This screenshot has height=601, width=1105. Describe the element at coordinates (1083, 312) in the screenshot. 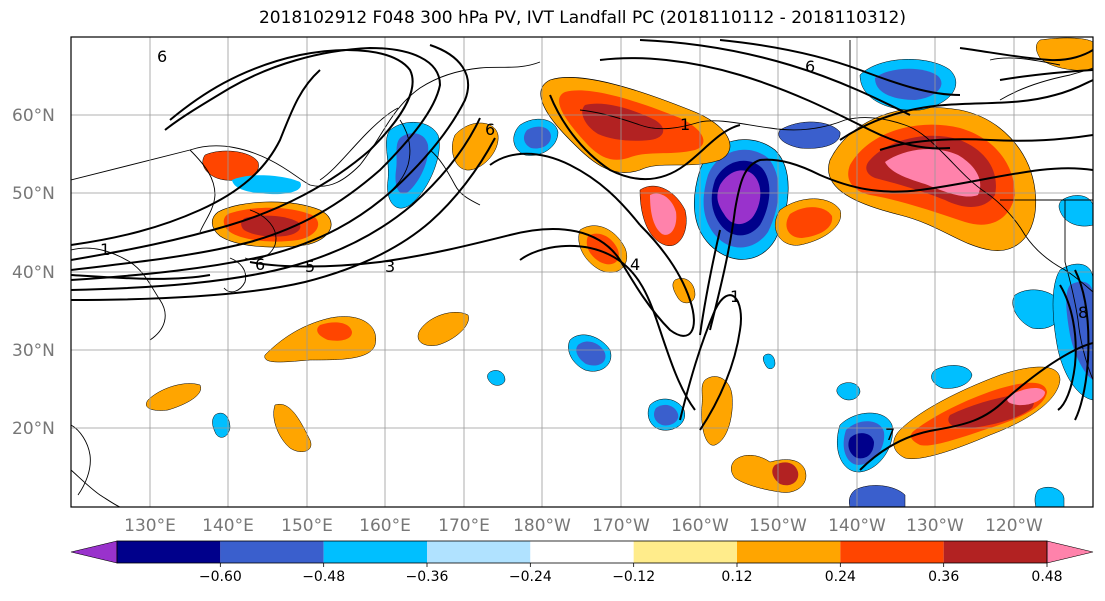

I see `contour-label: 8` at that location.